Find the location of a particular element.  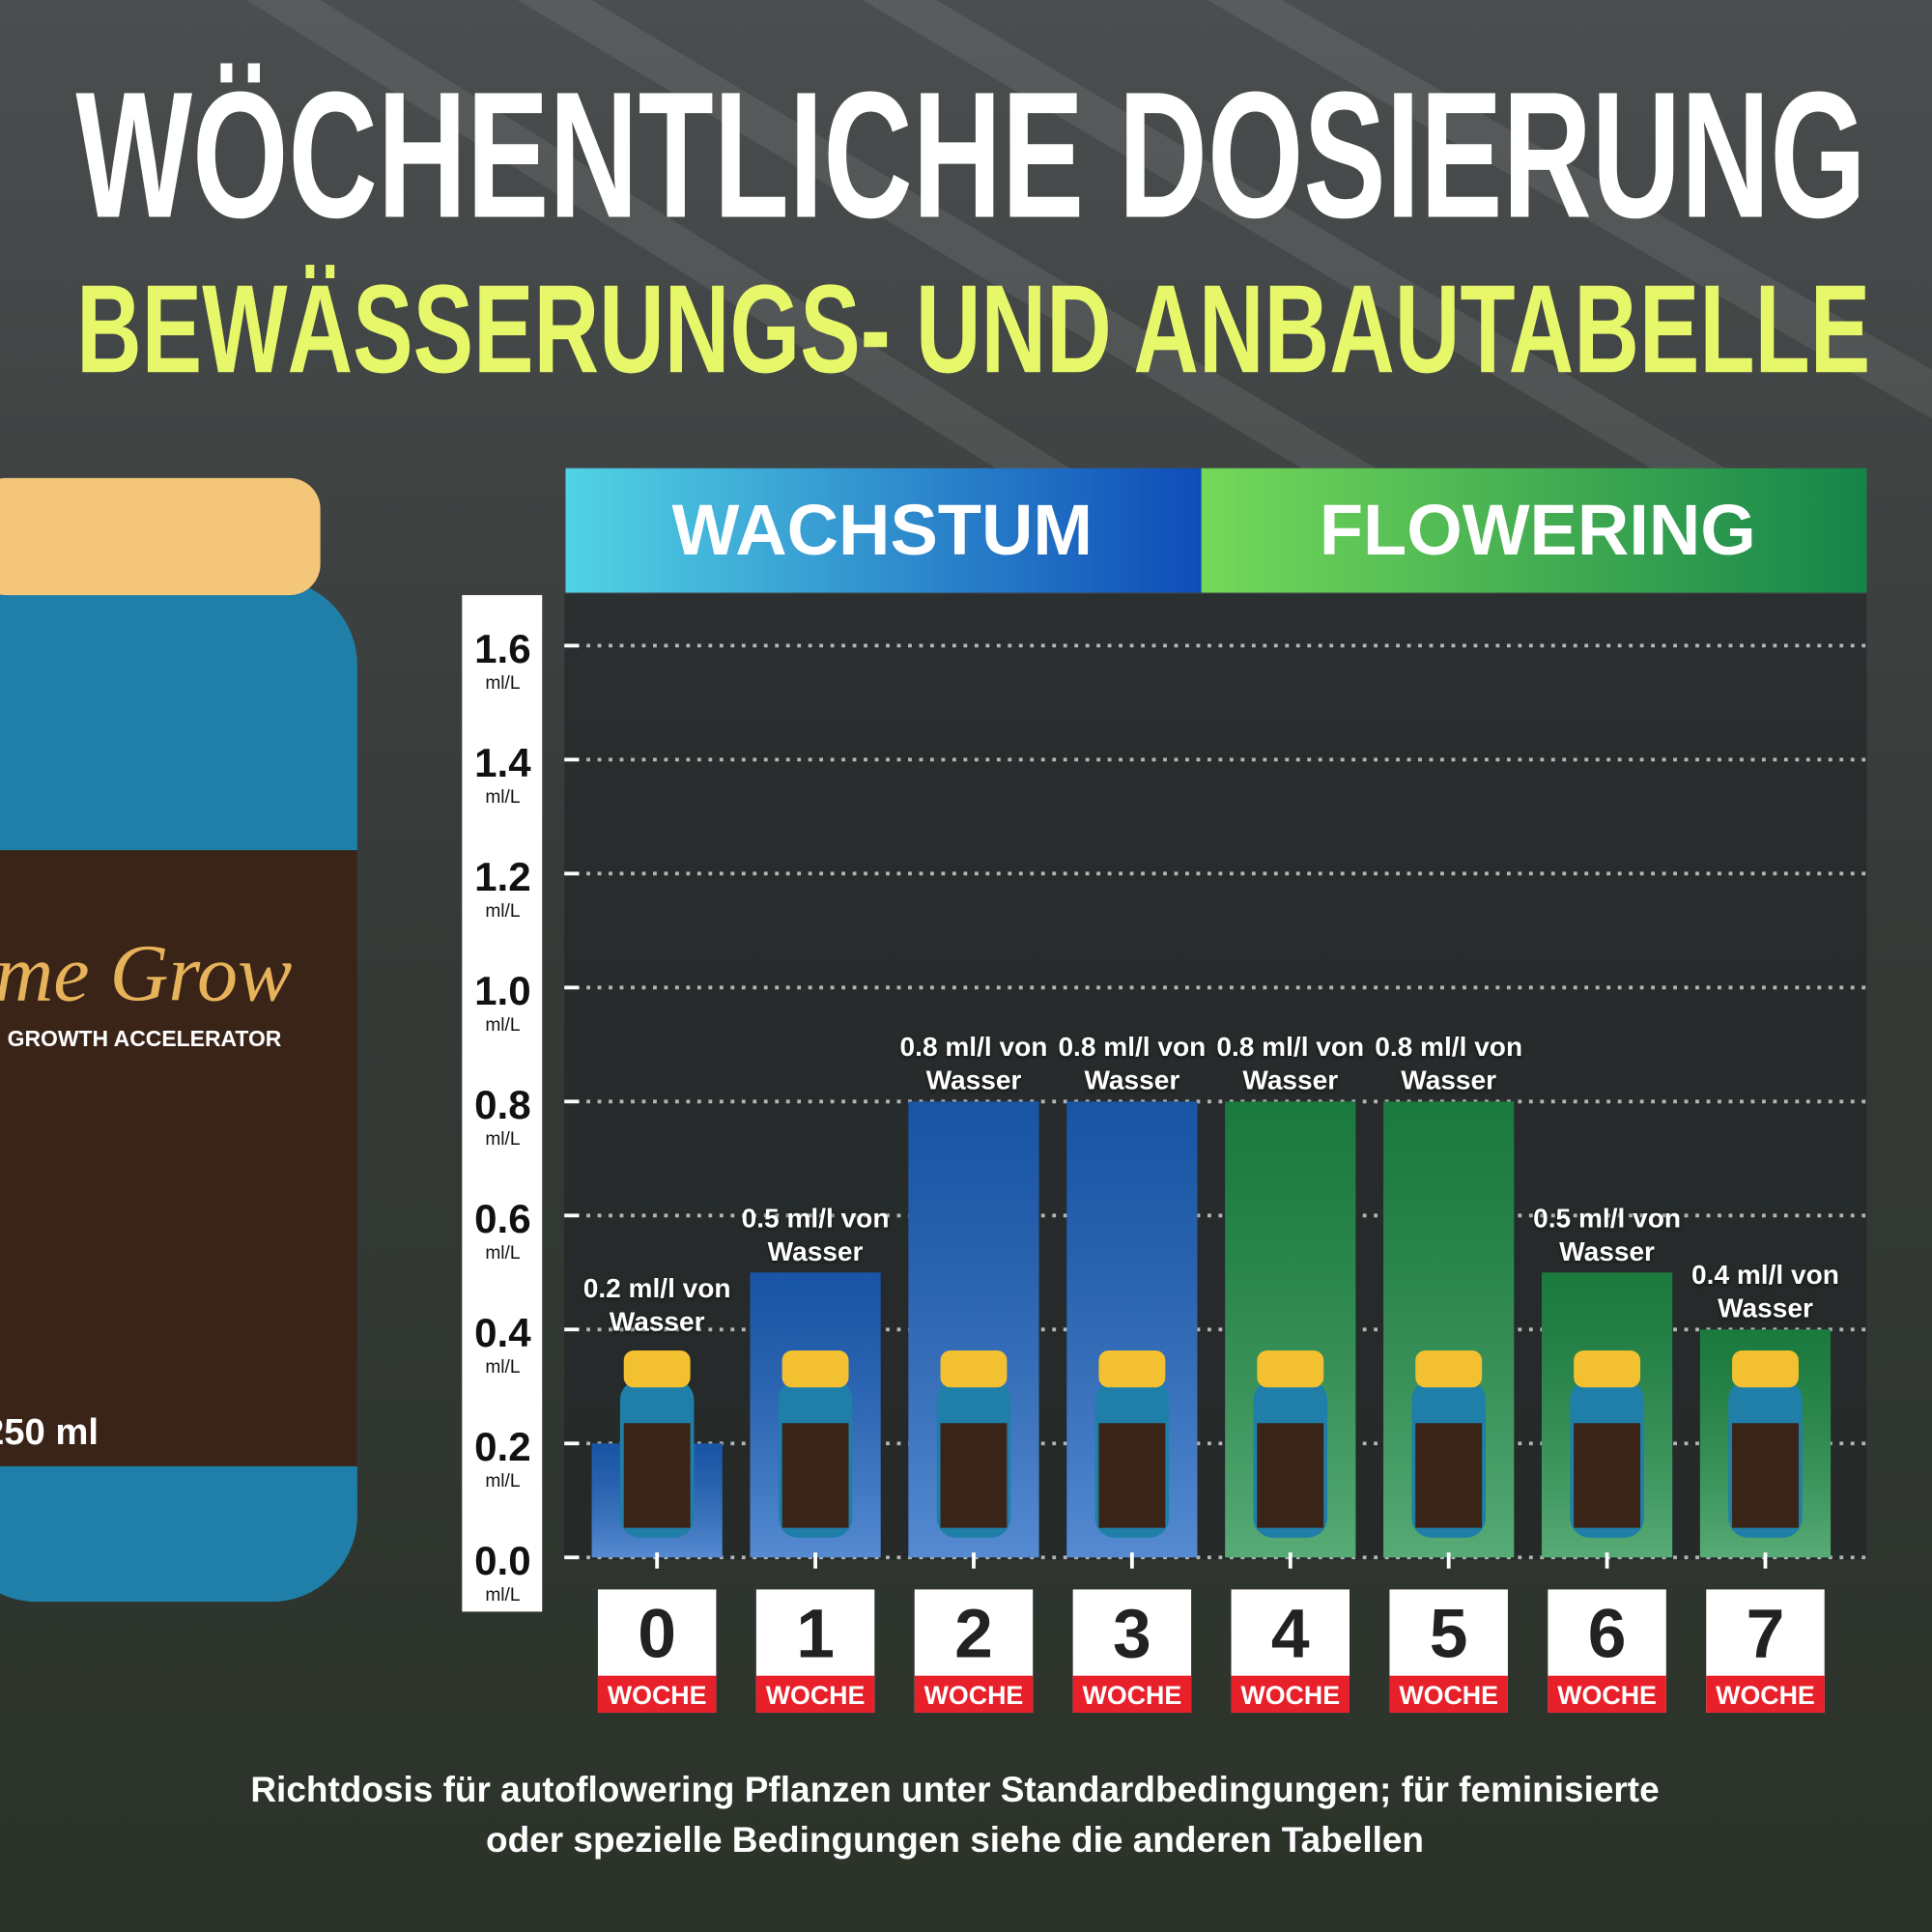

value-label: 0.4 ml/l von Wasser is located at coordinates (1765, 1291).